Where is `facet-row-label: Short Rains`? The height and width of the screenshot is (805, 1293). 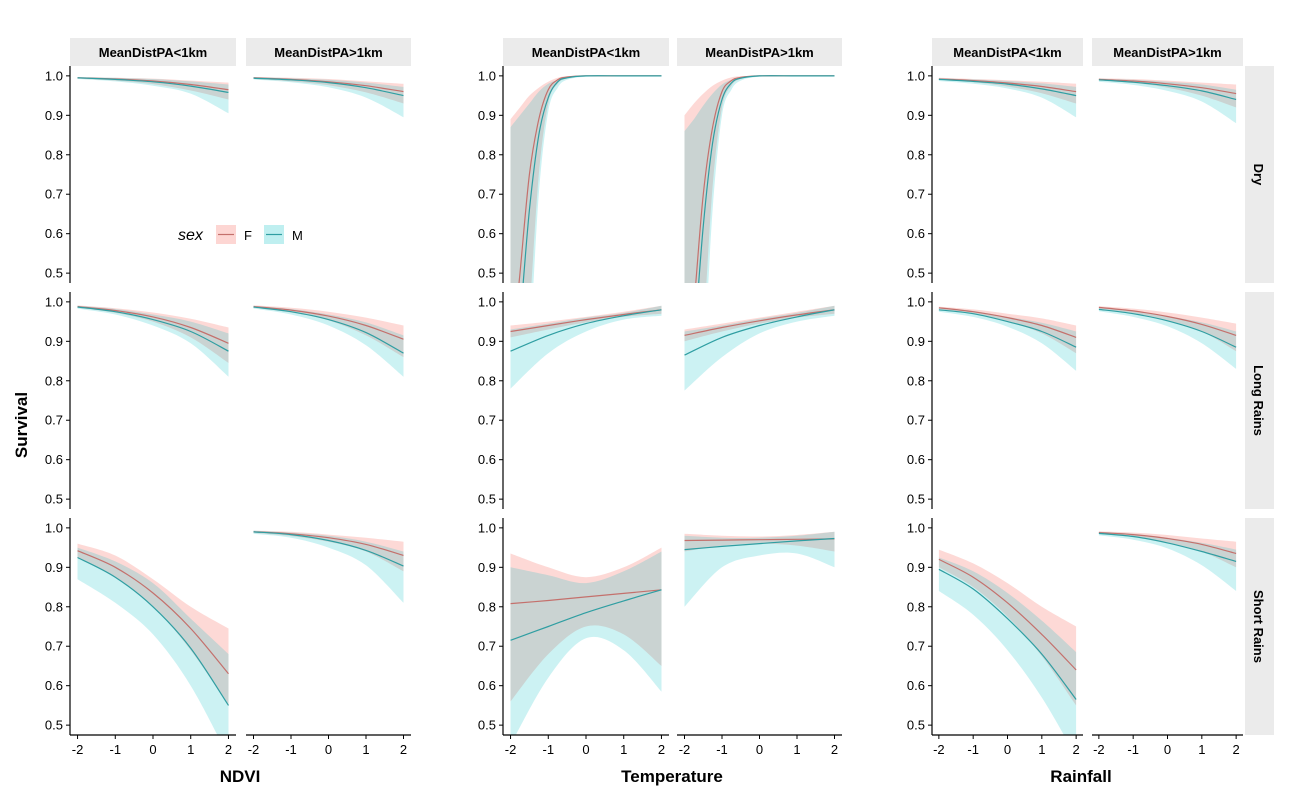
facet-row-label: Short Rains is located at coordinates (1258, 626).